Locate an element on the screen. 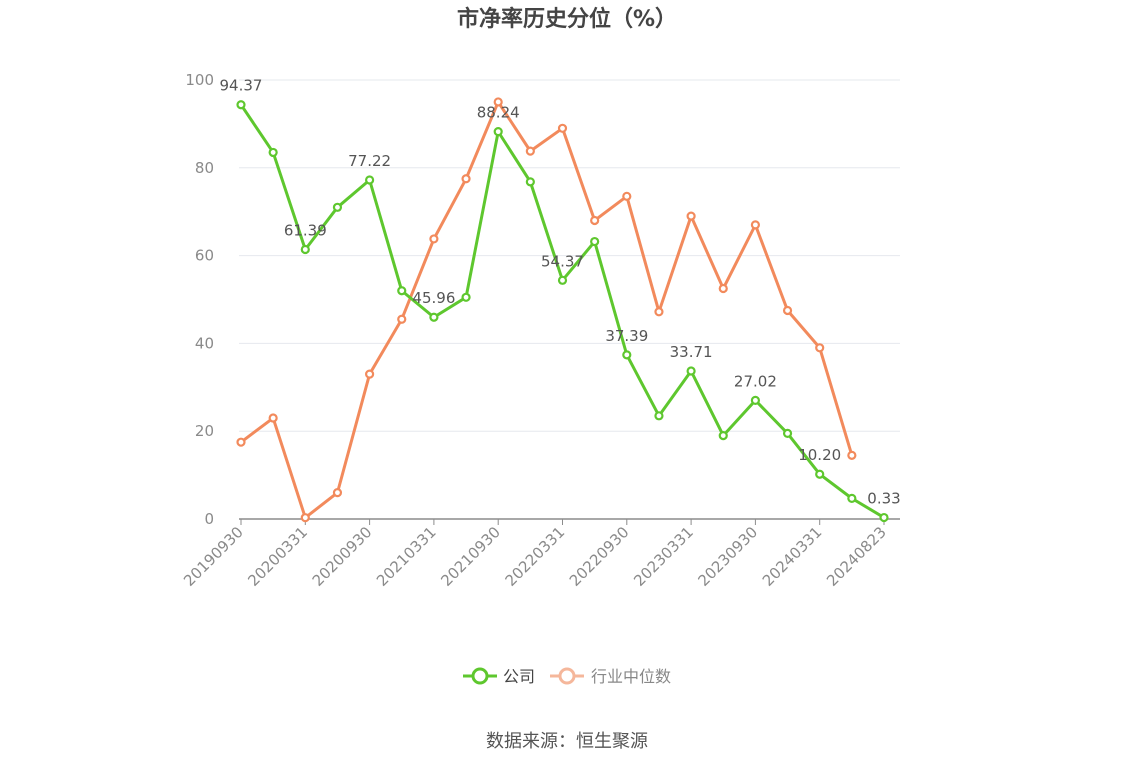 This screenshot has height=766, width=1134. y-tick-label: 80 is located at coordinates (204, 168).